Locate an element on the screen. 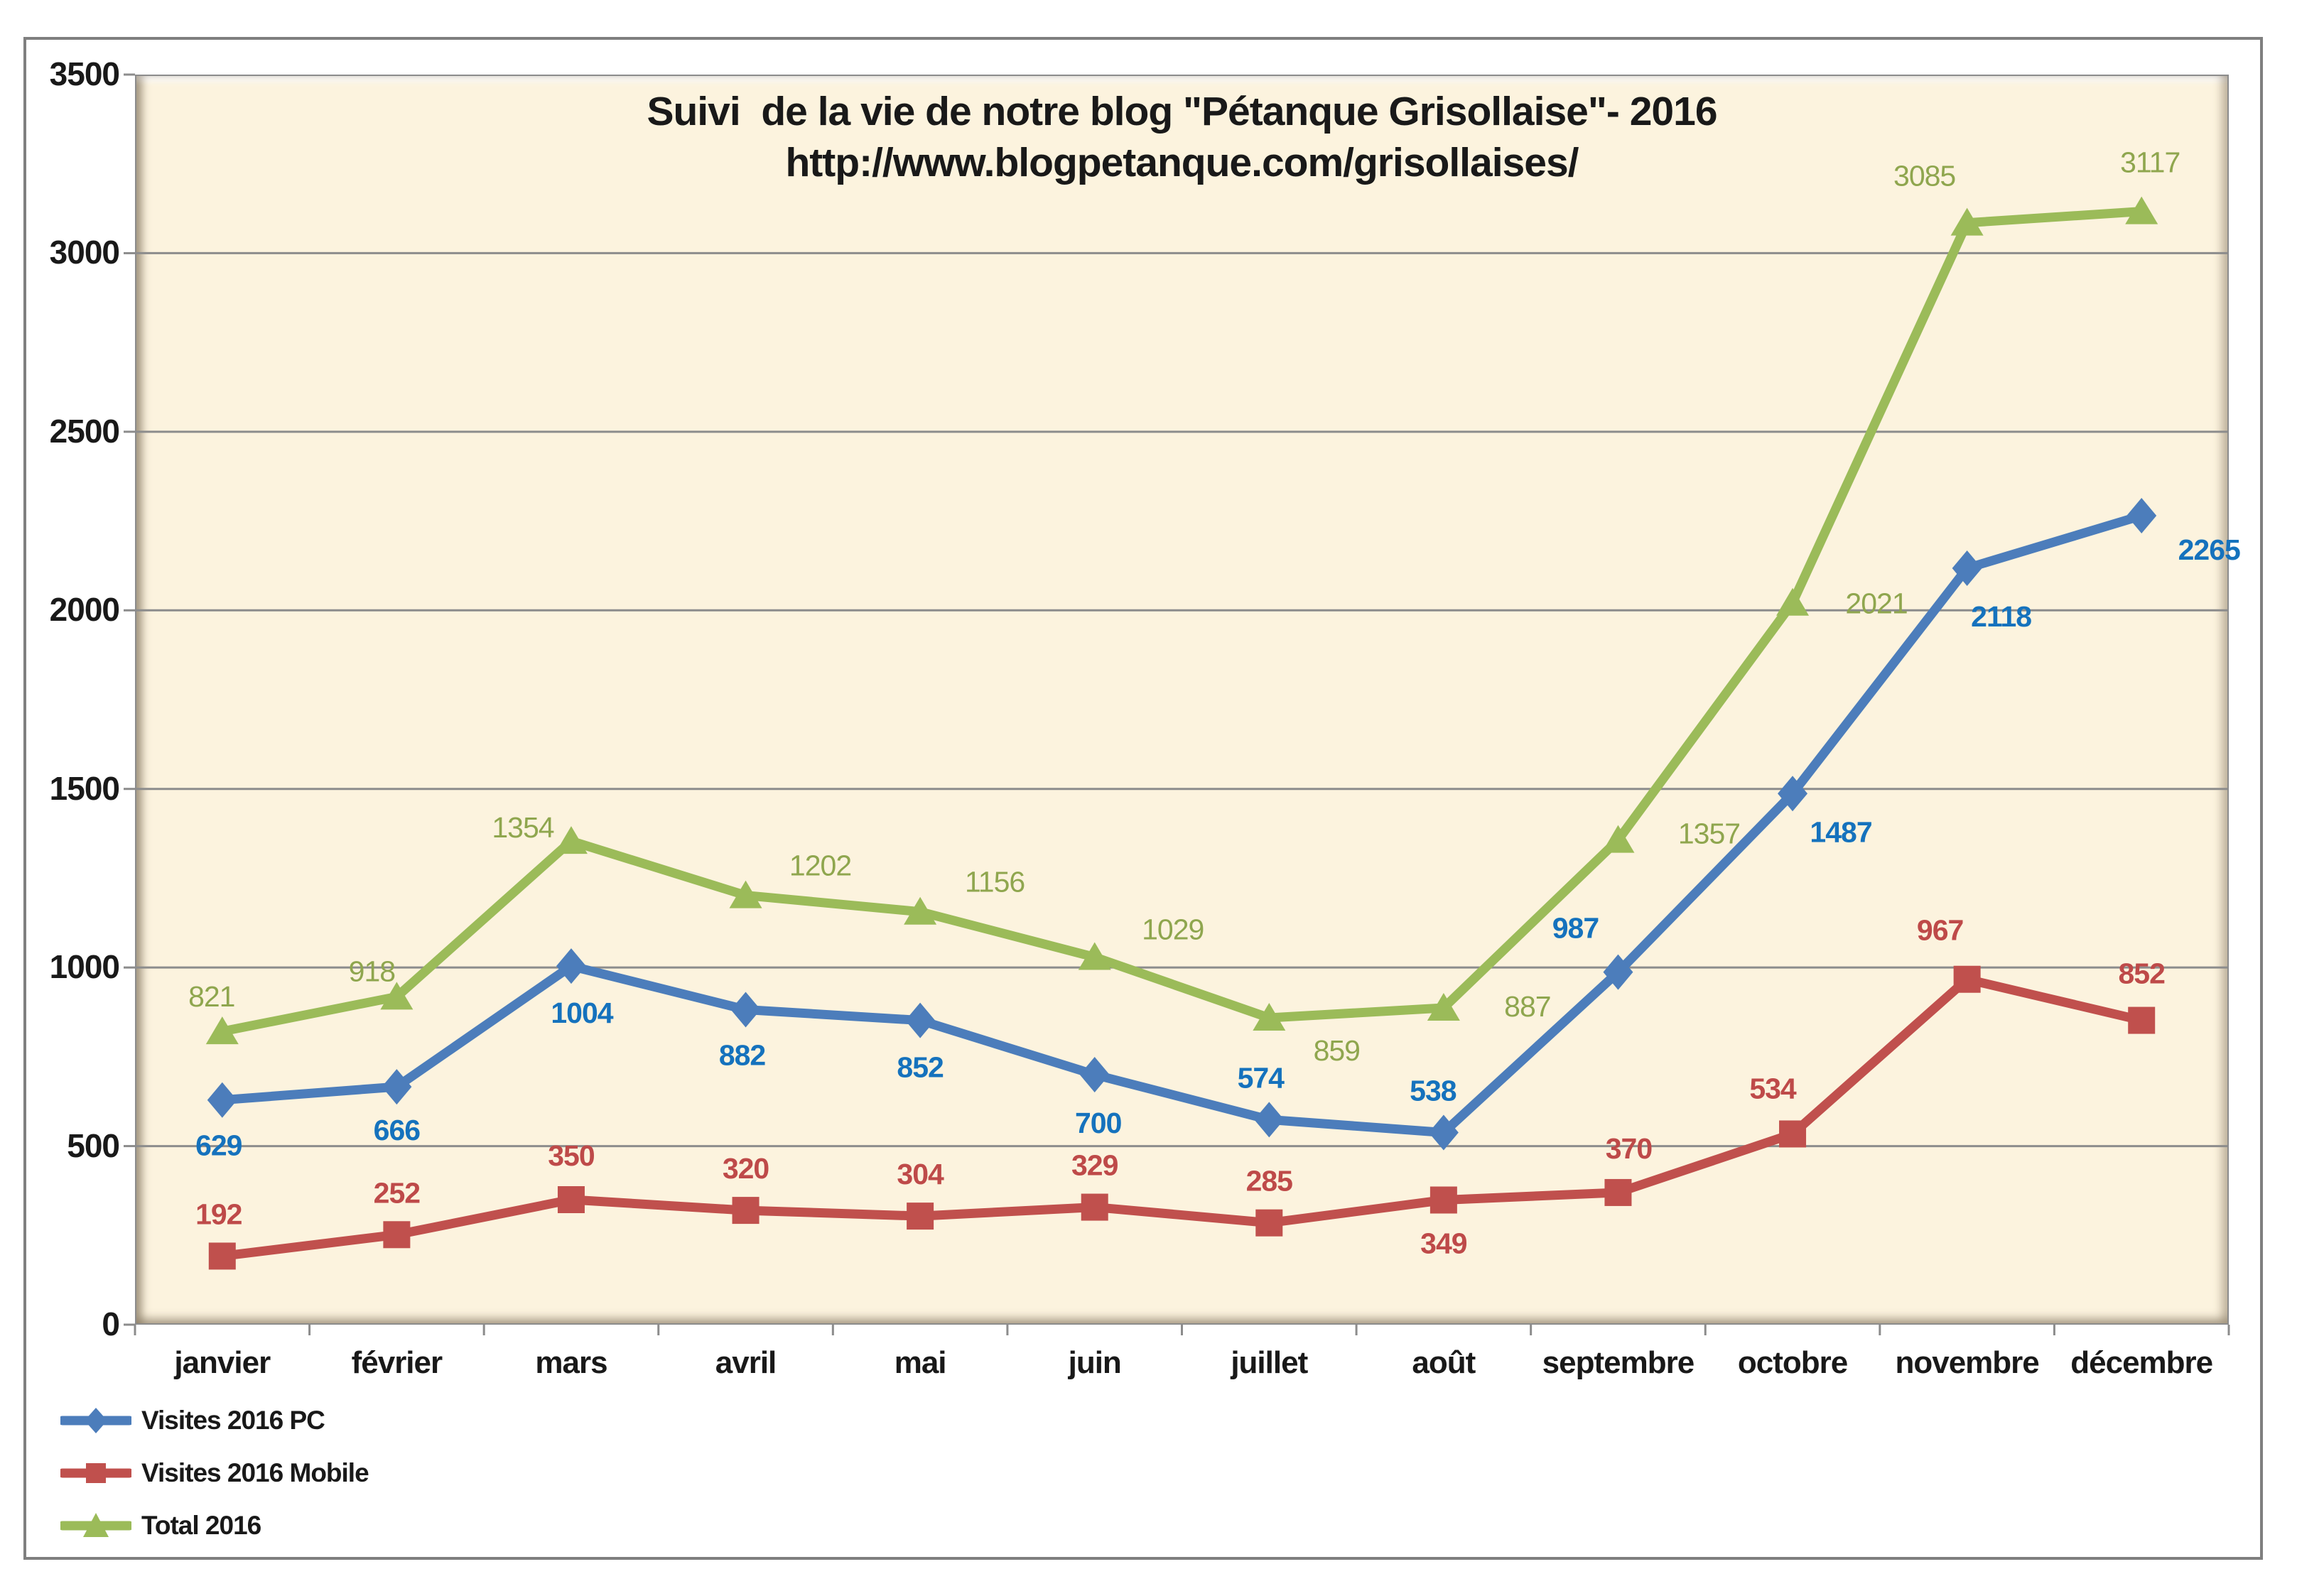 This screenshot has width=2297, height=1596. y-axis-tick-label: 500 is located at coordinates (93, 1145).